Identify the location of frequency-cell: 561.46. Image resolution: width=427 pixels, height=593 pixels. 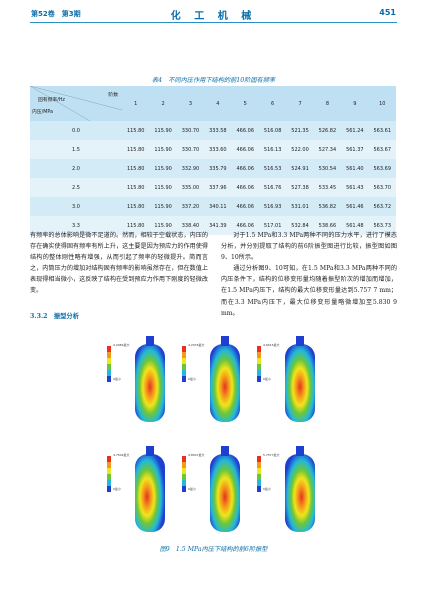
(355, 206).